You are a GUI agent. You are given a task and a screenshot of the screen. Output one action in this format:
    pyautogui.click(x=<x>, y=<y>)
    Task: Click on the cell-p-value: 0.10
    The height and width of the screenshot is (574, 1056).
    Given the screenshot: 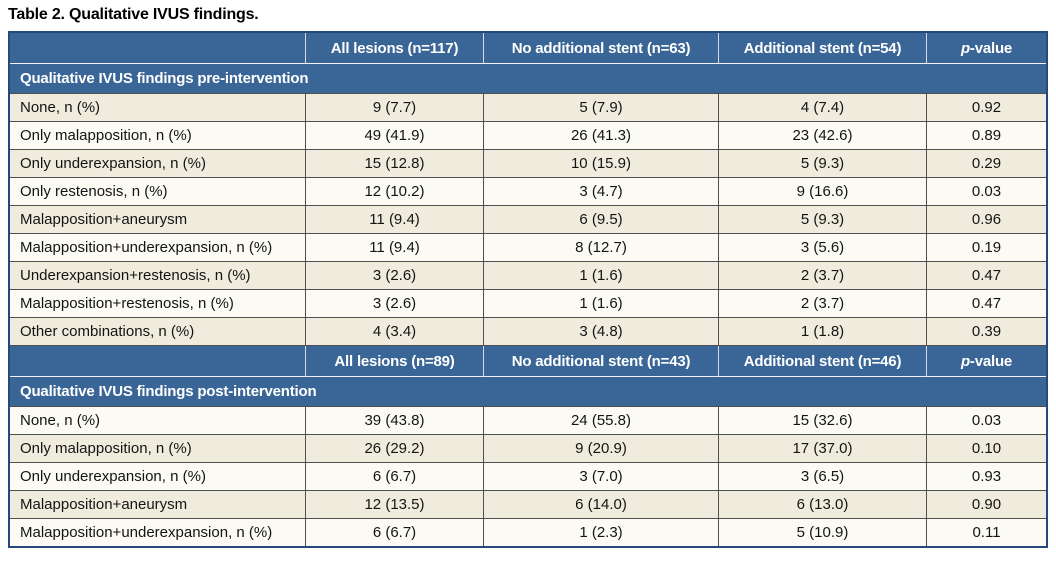 What is the action you would take?
    pyautogui.click(x=986, y=449)
    